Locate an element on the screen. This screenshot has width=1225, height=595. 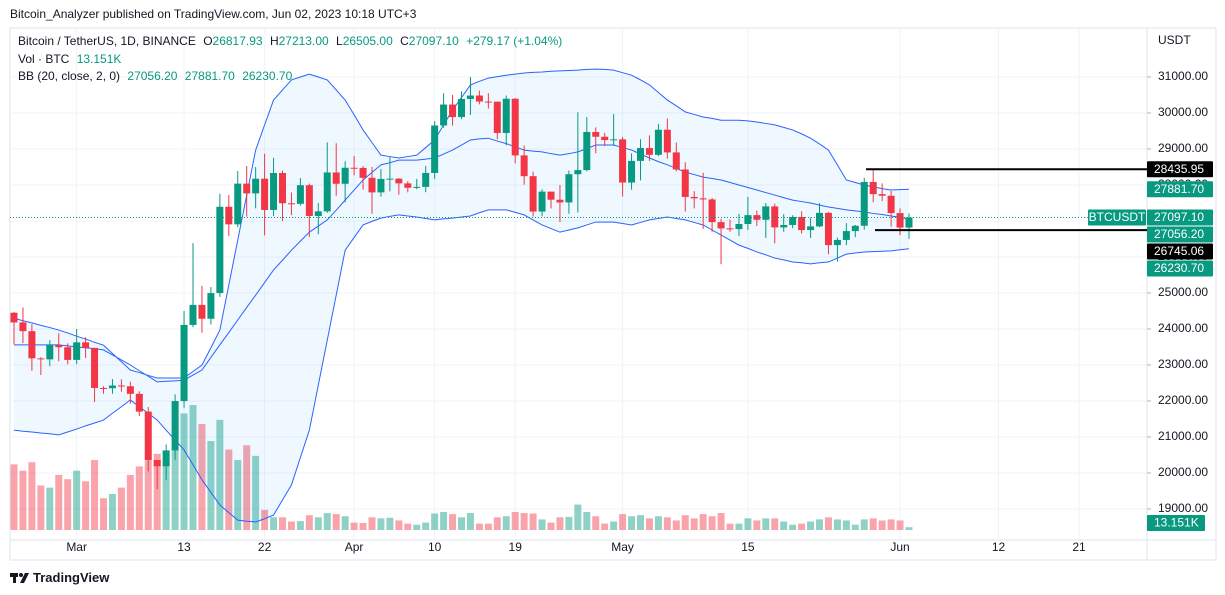
y-tick-label: 23000.00 is located at coordinates (1183, 364).